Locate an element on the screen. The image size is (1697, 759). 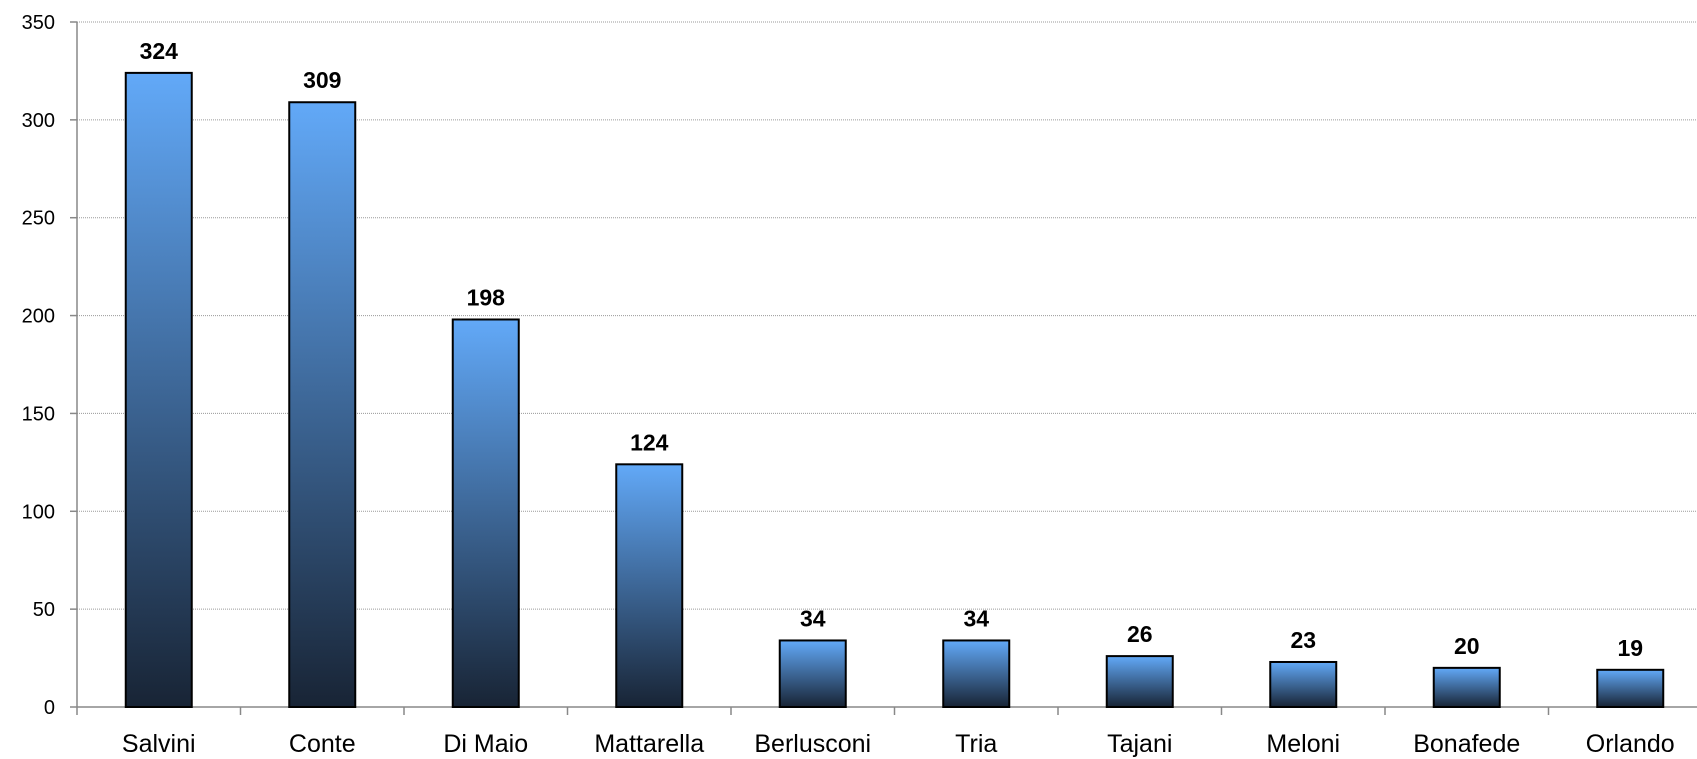
y-tick-label: 100 is located at coordinates (38, 512).